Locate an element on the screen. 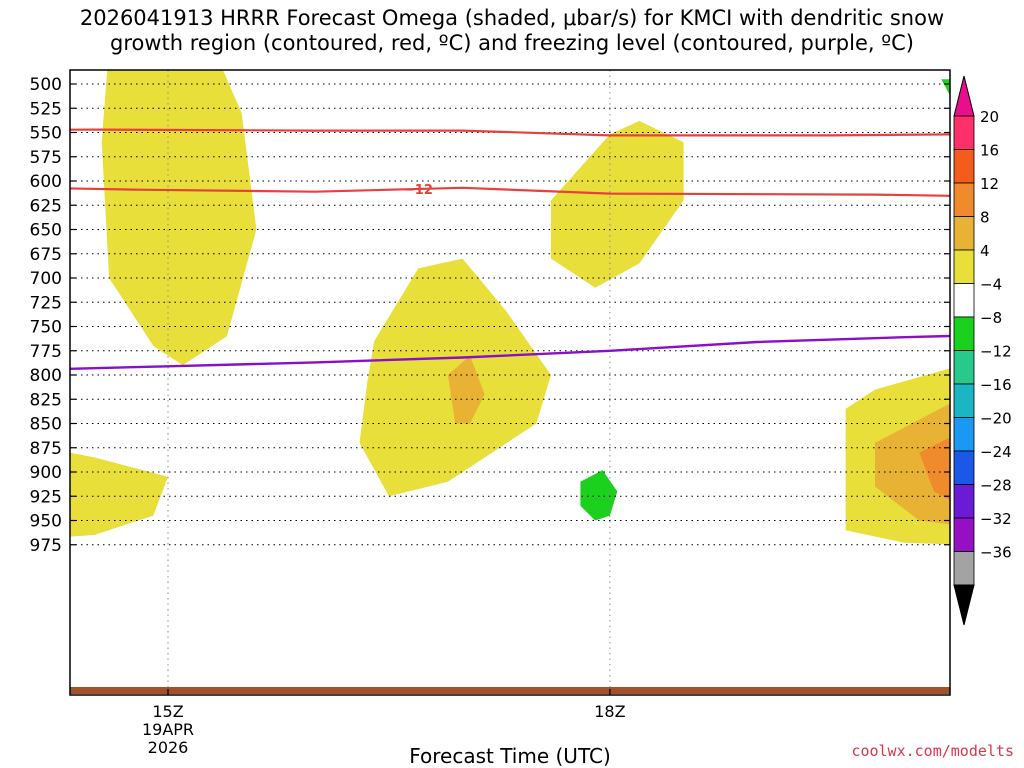  colorbar-label-11: −28 is located at coordinates (996, 485).